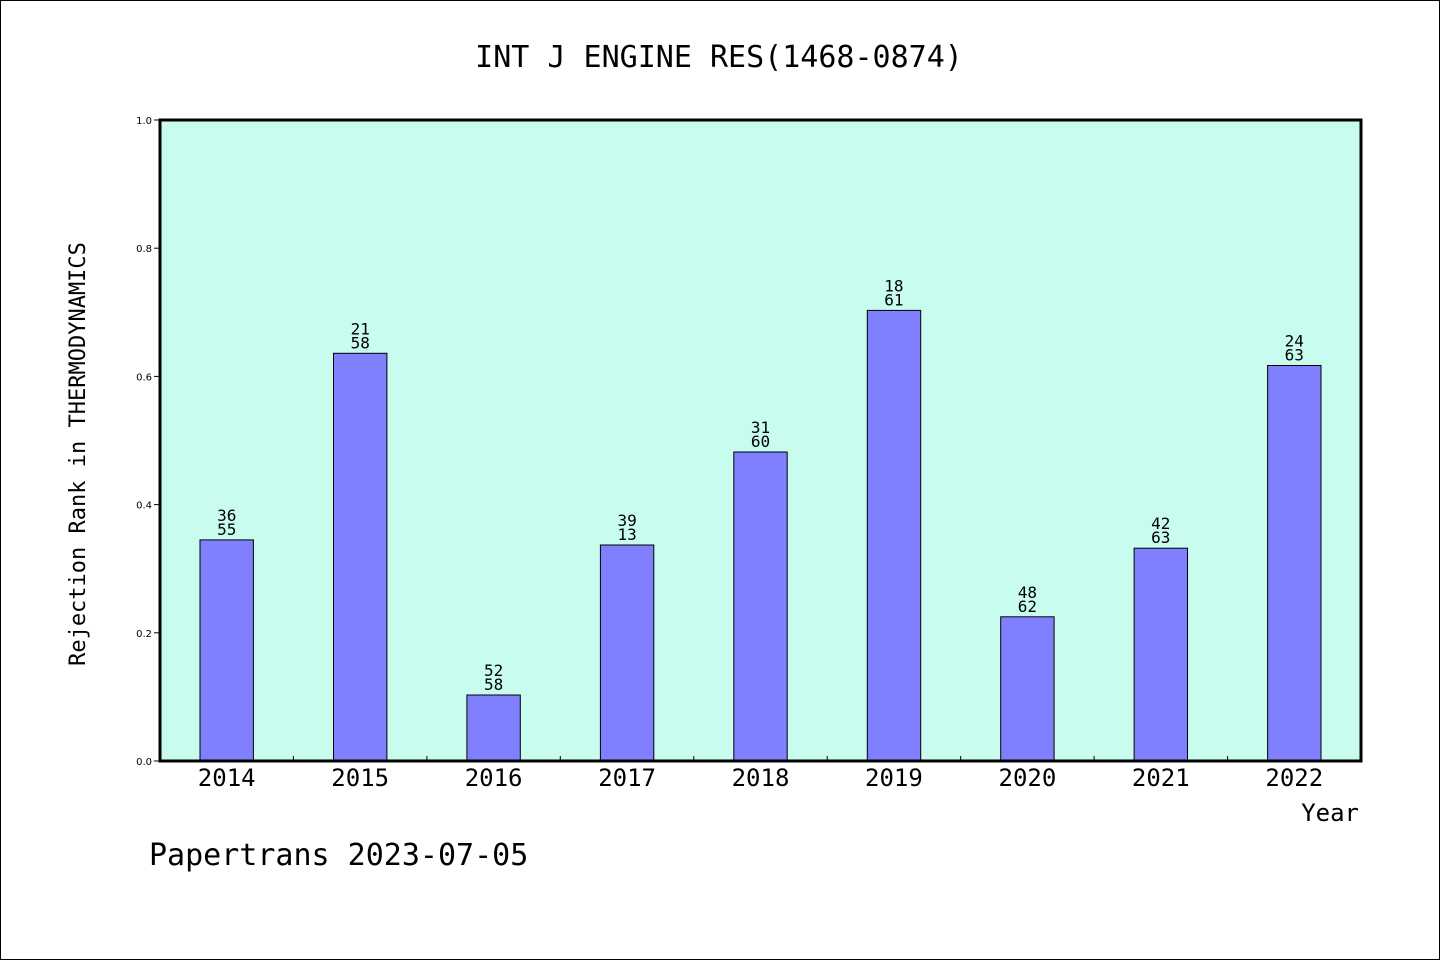  Describe the element at coordinates (360, 342) in the screenshot. I see `bar-label-bottom-2015: 58` at that location.